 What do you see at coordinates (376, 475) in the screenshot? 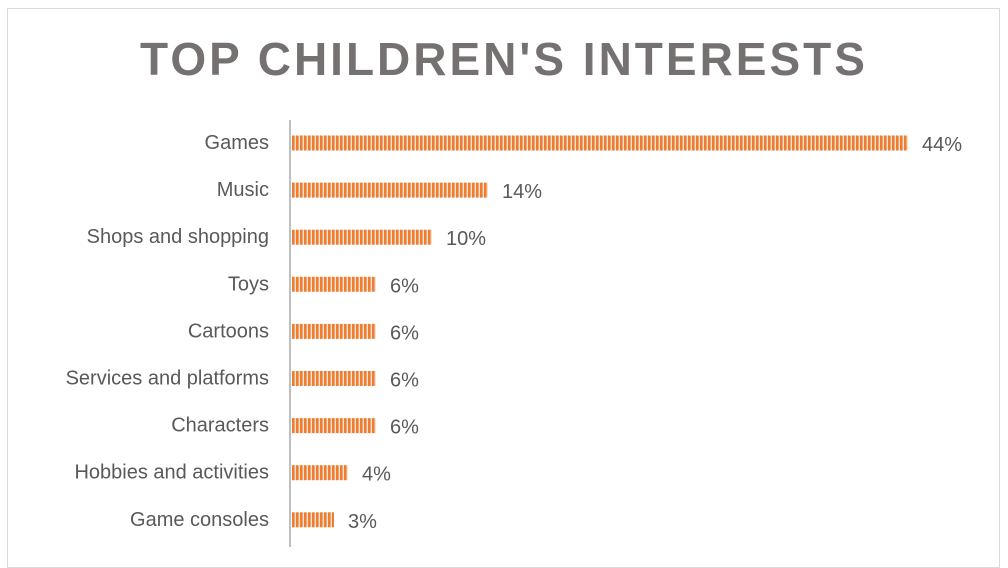
I see `value-label-7: 4%` at bounding box center [376, 475].